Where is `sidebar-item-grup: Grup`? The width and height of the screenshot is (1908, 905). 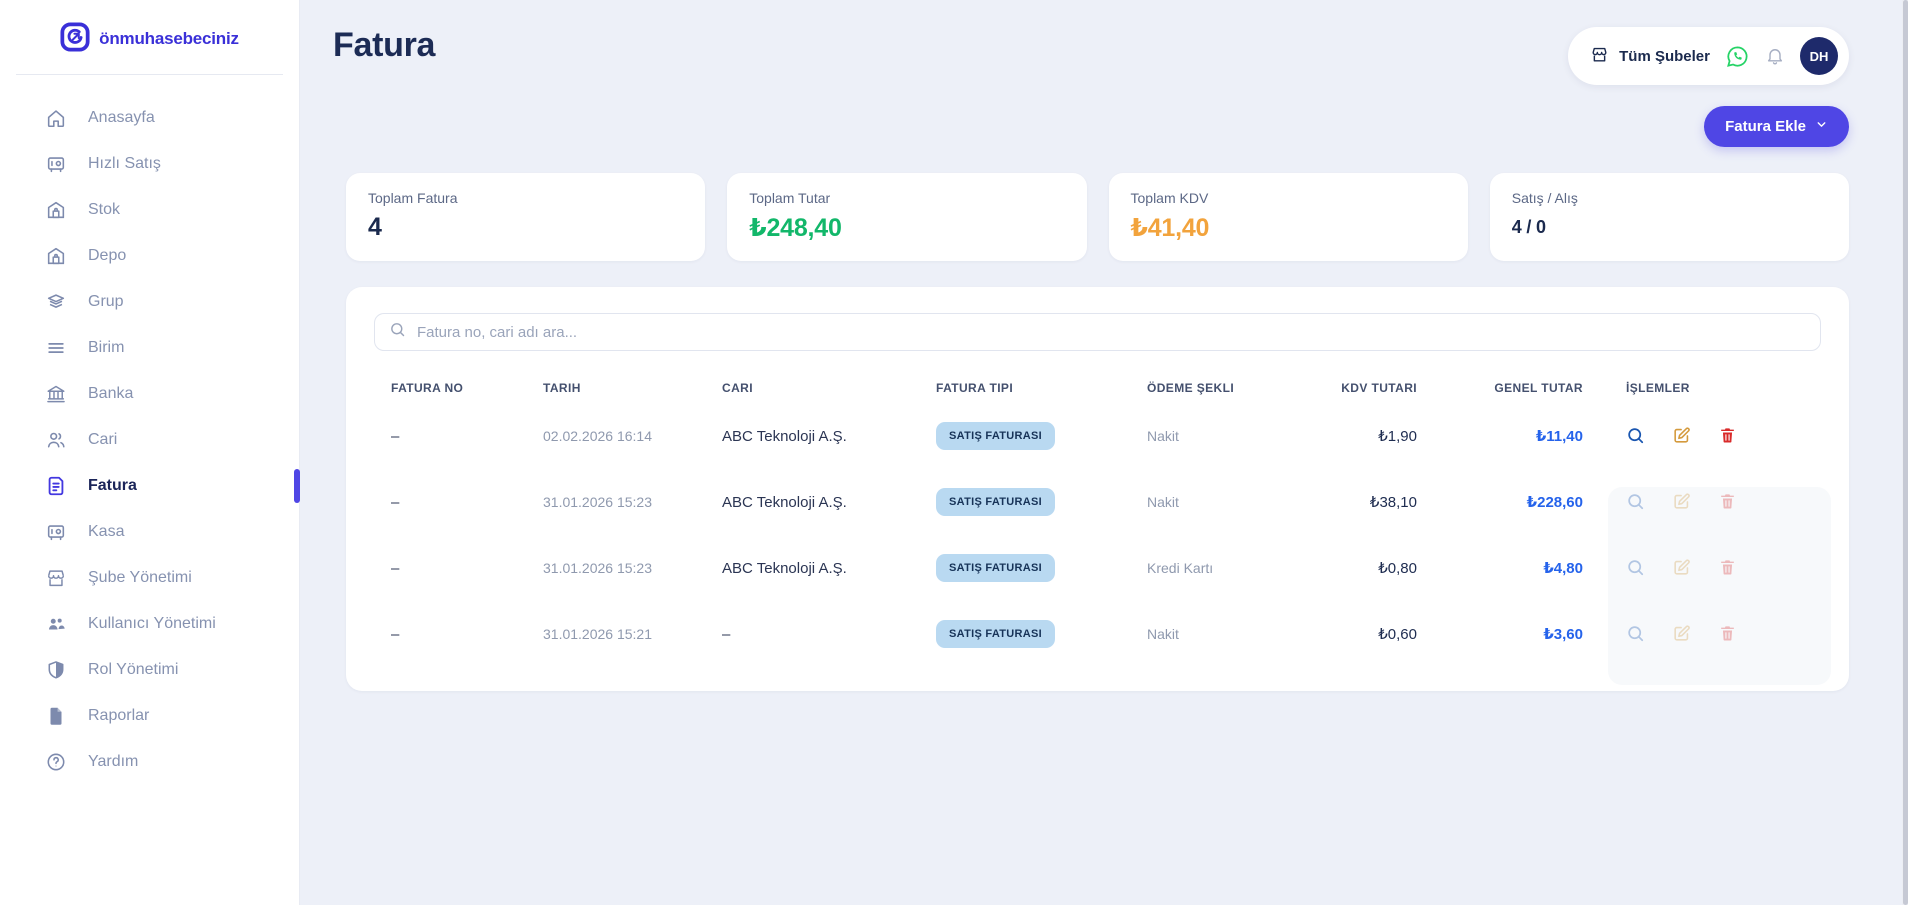 sidebar-item-grup: Grup is located at coordinates (149, 302).